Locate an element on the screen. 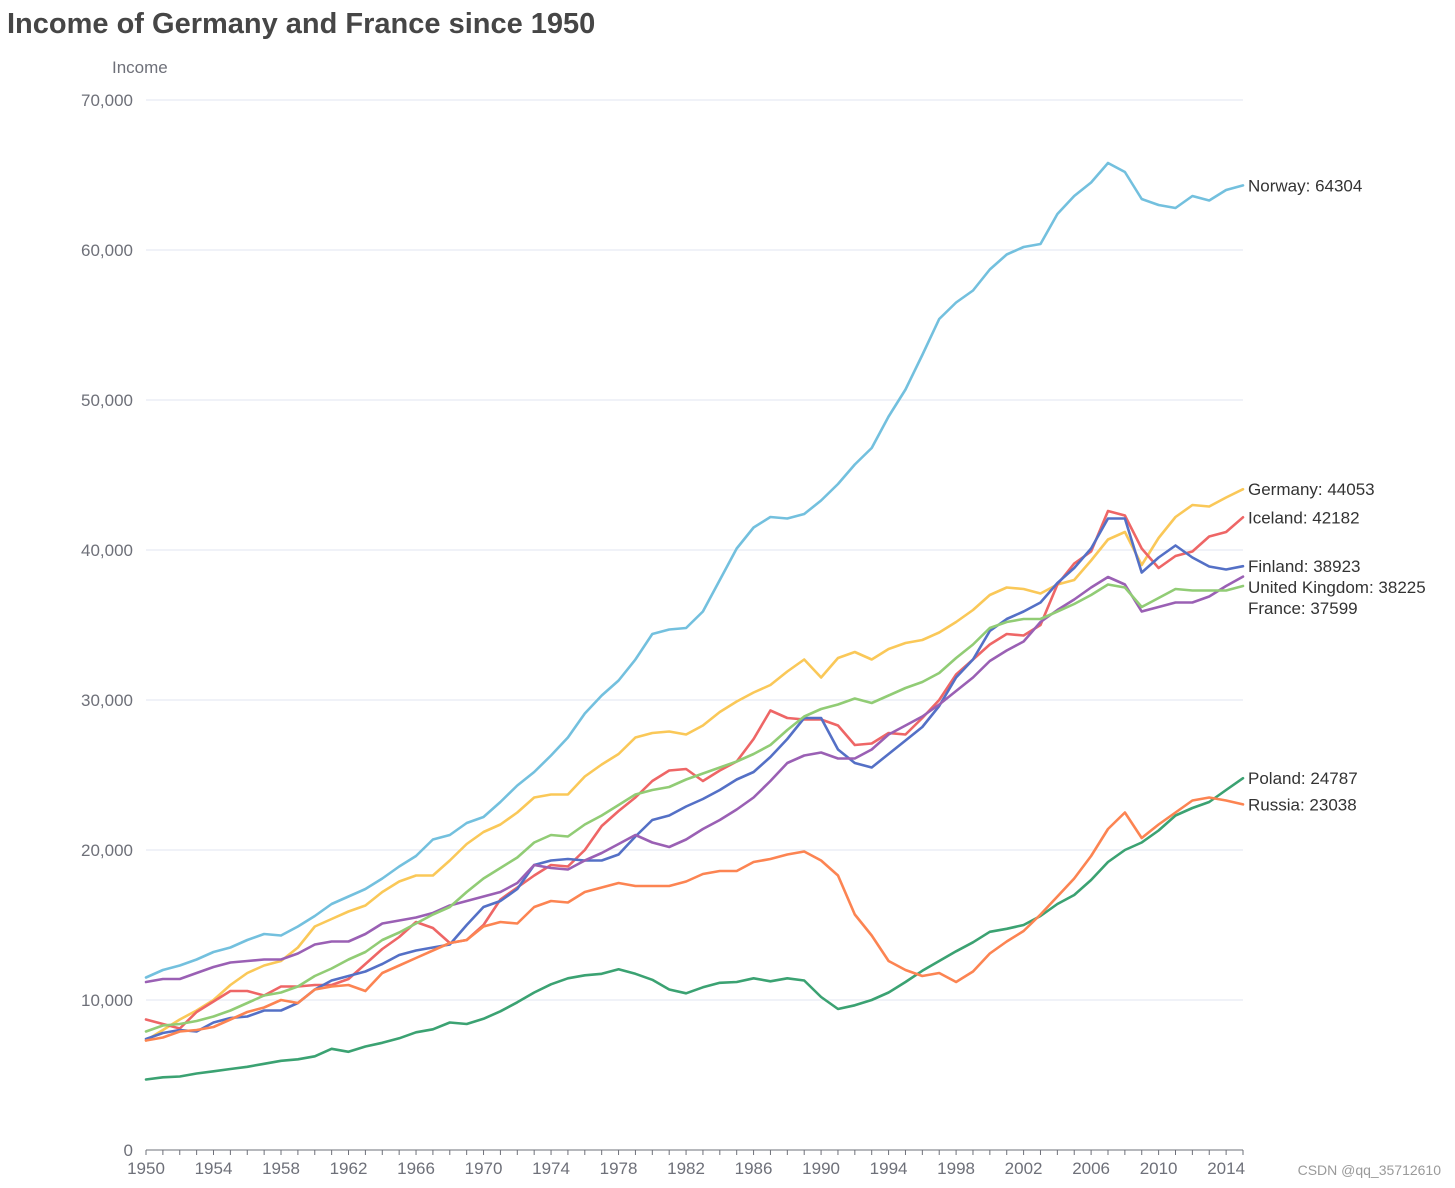  x-tick-label: 1986 is located at coordinates (754, 1168).